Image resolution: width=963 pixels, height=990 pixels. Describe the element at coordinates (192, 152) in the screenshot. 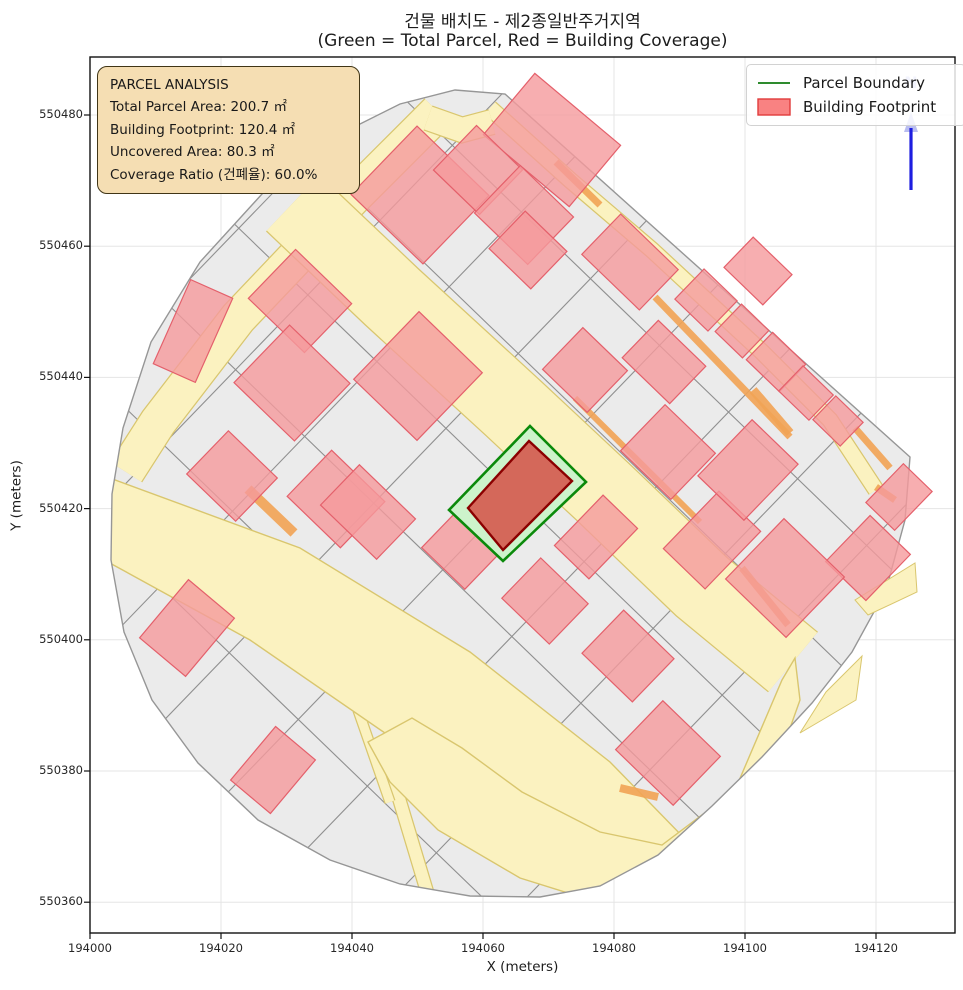

I see `infobox-line: Uncovered Area: 80.3 ㎡` at that location.